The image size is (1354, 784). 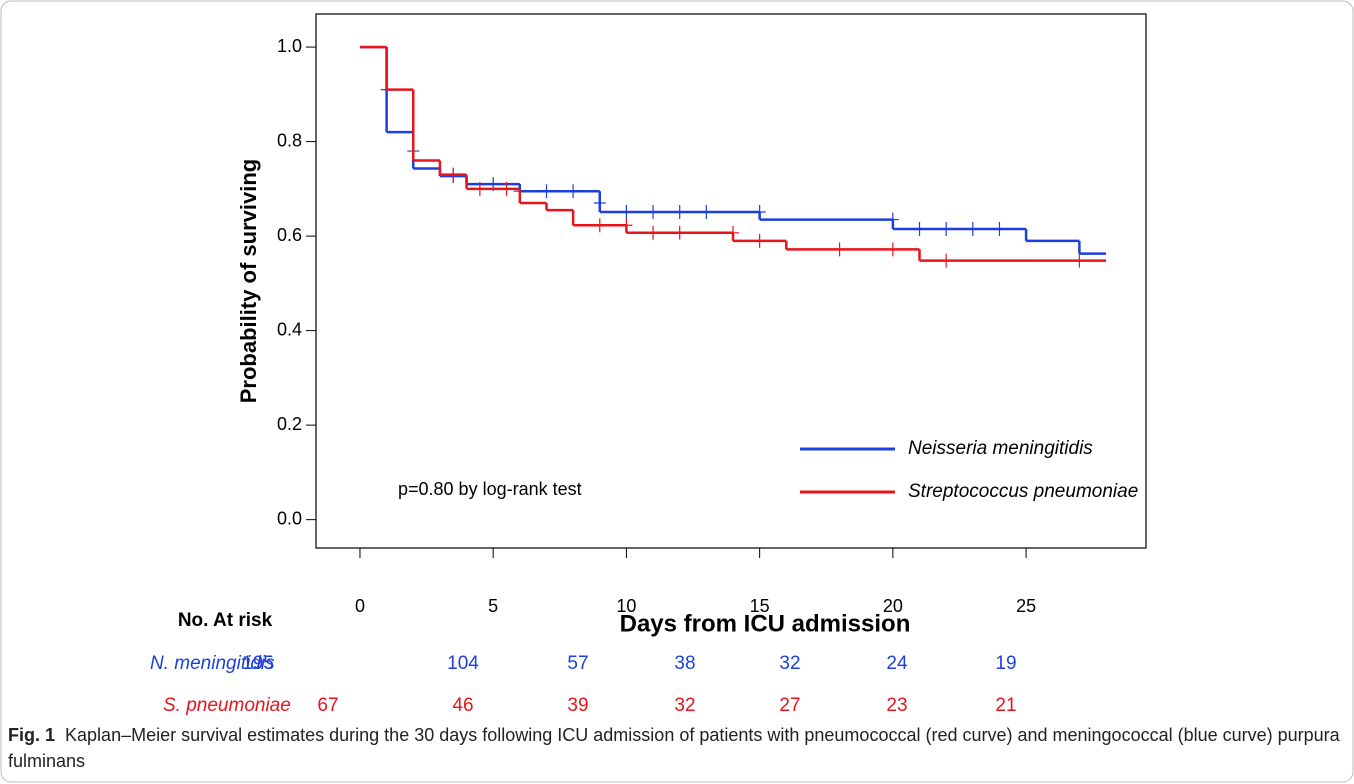 What do you see at coordinates (289, 518) in the screenshot?
I see `y-tick-label: 0.0` at bounding box center [289, 518].